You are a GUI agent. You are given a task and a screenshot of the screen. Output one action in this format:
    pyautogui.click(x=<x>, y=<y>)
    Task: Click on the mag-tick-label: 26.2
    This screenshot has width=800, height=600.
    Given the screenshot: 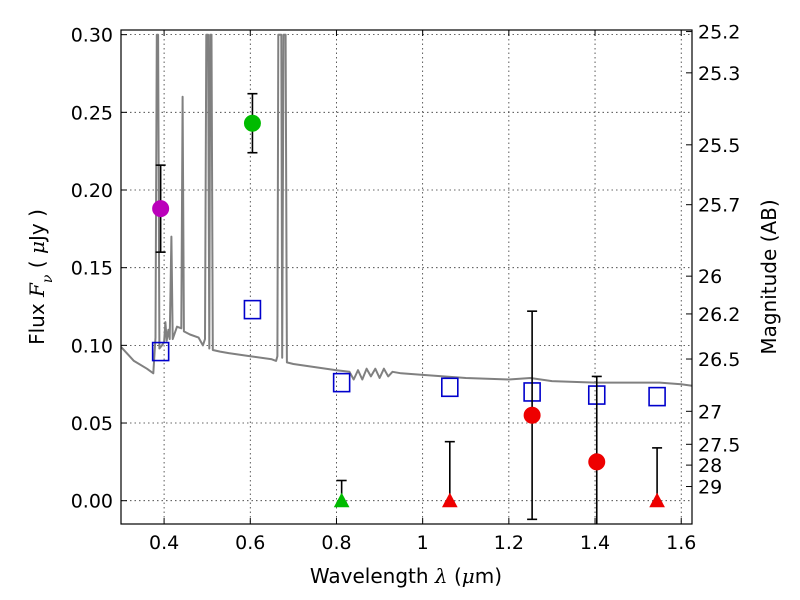 What is the action you would take?
    pyautogui.click(x=719, y=315)
    